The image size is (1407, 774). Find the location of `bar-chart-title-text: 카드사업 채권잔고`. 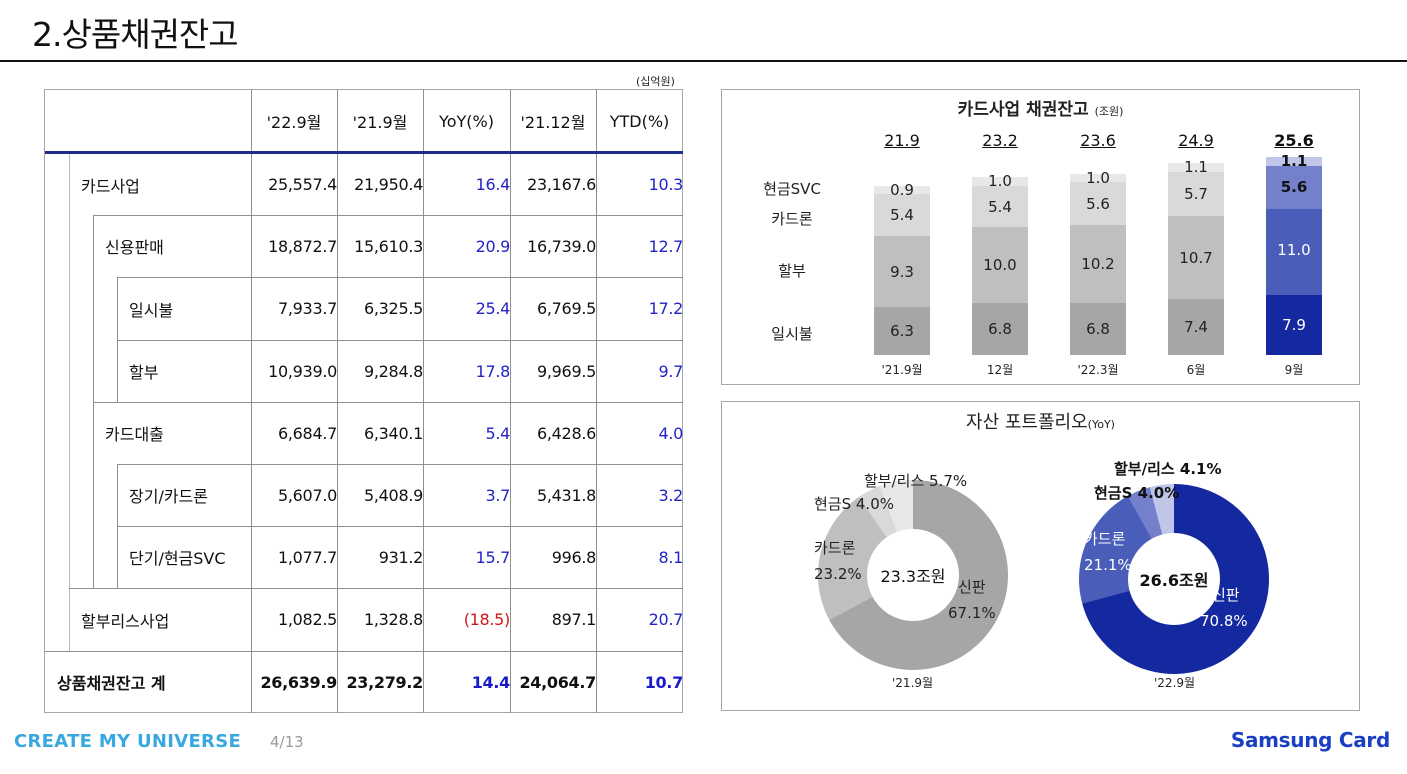

bar-chart-title-text: 카드사업 채권잔고 is located at coordinates (1023, 110).